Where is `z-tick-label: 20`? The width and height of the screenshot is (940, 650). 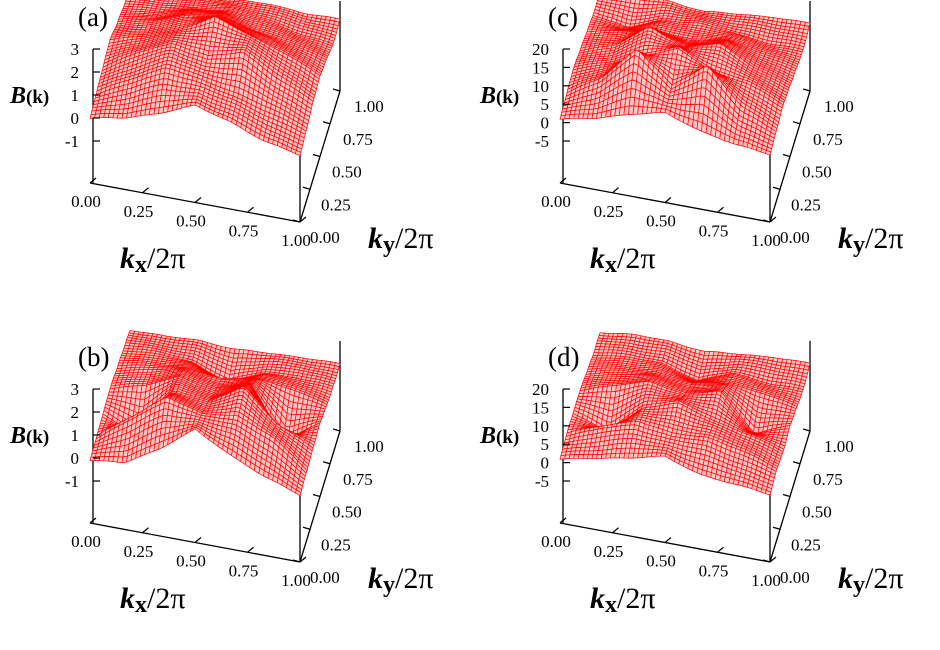
z-tick-label: 20 is located at coordinates (540, 389).